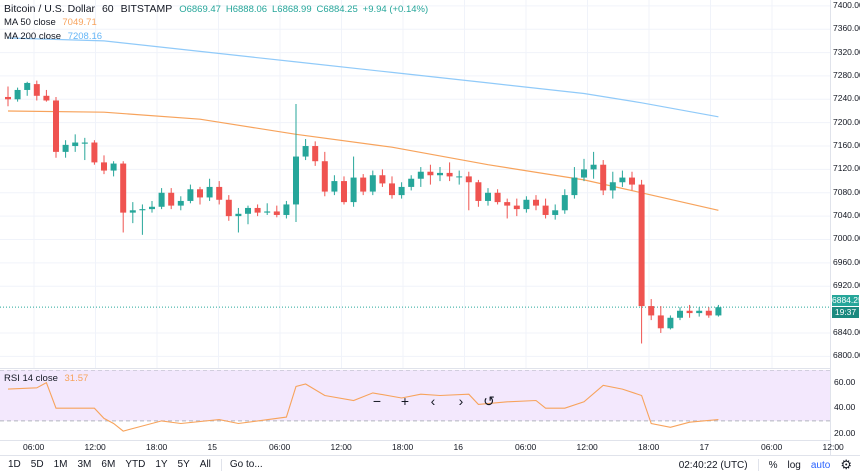 Image resolution: width=860 pixels, height=473 pixels. What do you see at coordinates (773, 465) in the screenshot?
I see `percent-toggle: %` at bounding box center [773, 465].